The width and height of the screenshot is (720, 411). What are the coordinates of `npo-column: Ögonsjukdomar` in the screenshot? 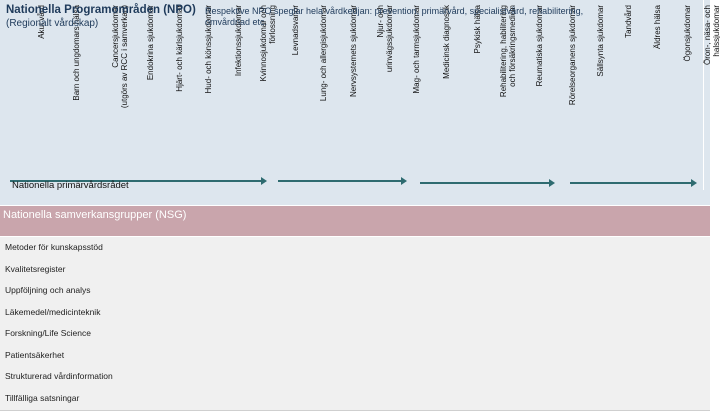 It's located at (687, 95).